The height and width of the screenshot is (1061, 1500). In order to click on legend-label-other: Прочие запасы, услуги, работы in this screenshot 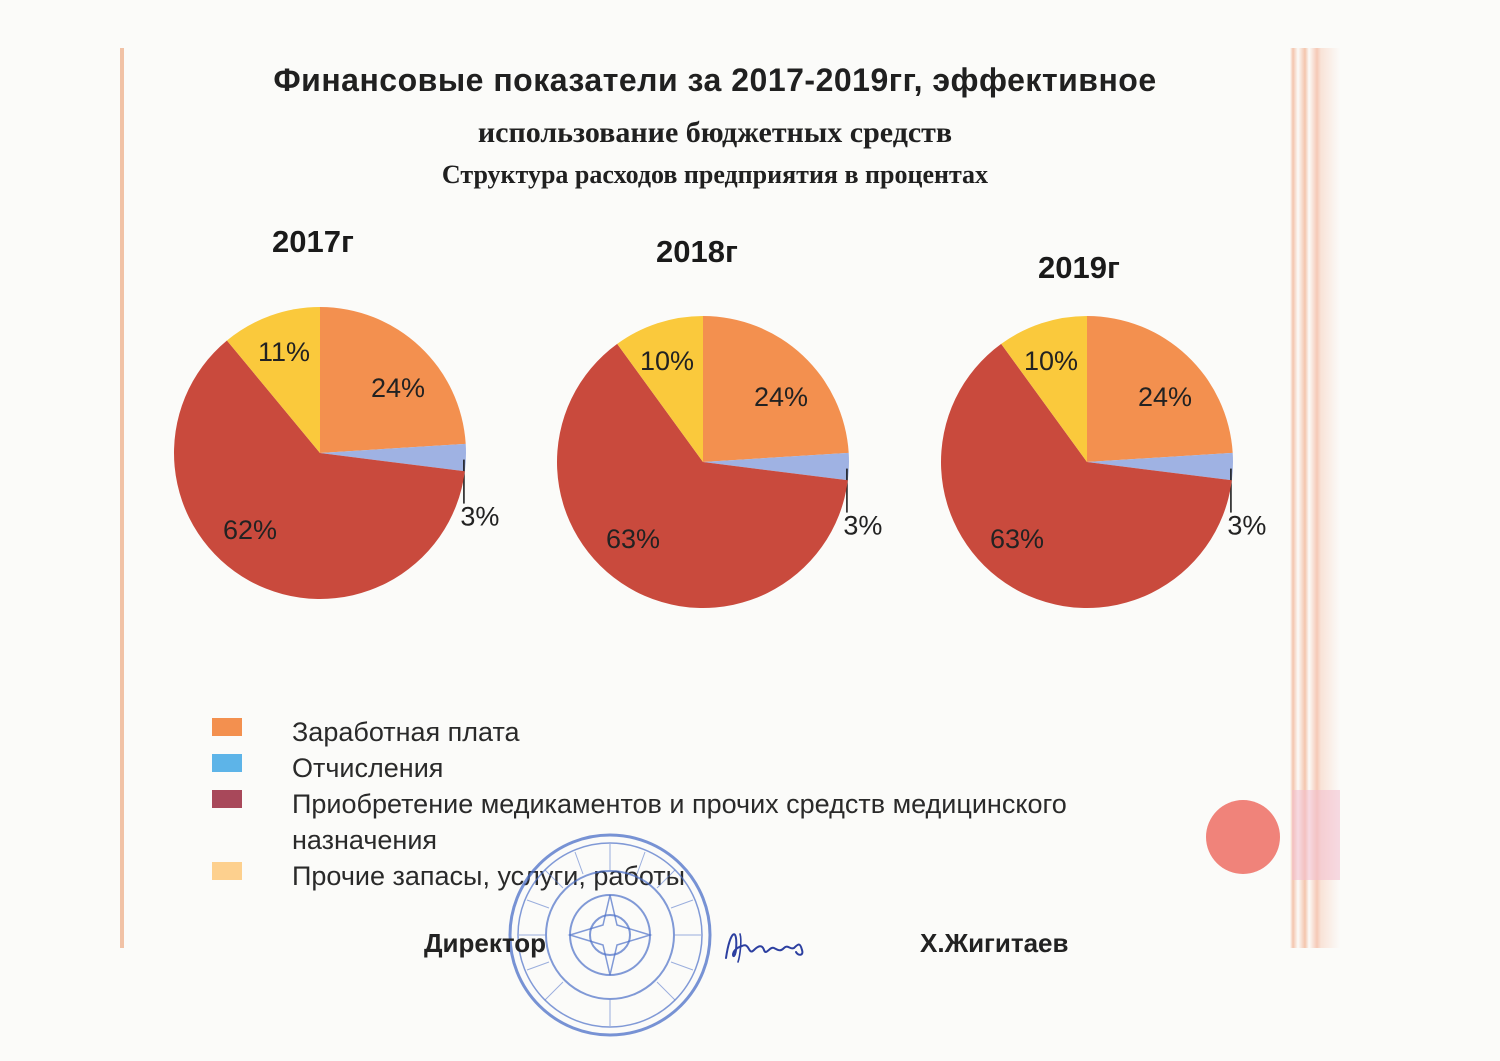, I will do `click(489, 876)`.